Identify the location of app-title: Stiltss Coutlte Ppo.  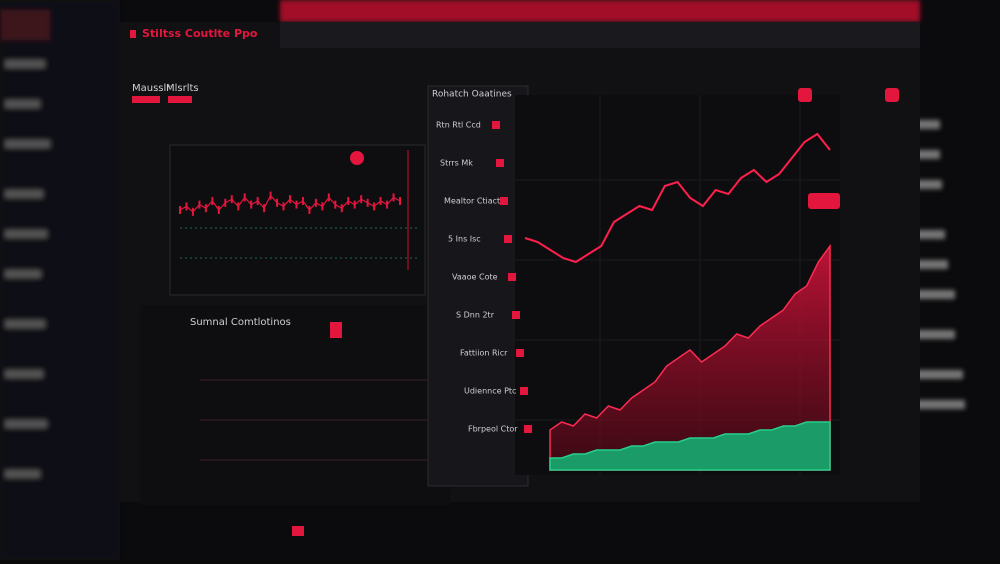
(200, 33).